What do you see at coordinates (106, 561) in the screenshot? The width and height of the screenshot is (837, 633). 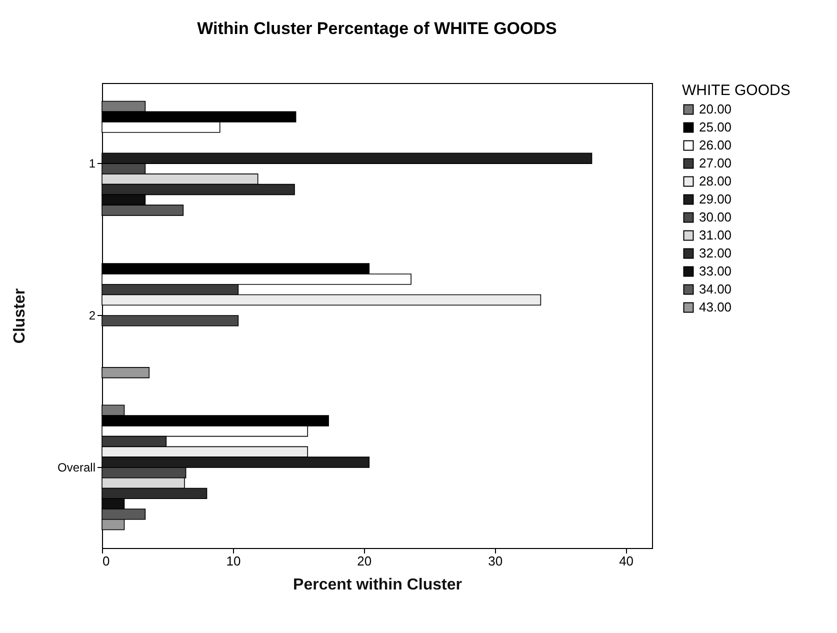 I see `x-tick-label: 0` at bounding box center [106, 561].